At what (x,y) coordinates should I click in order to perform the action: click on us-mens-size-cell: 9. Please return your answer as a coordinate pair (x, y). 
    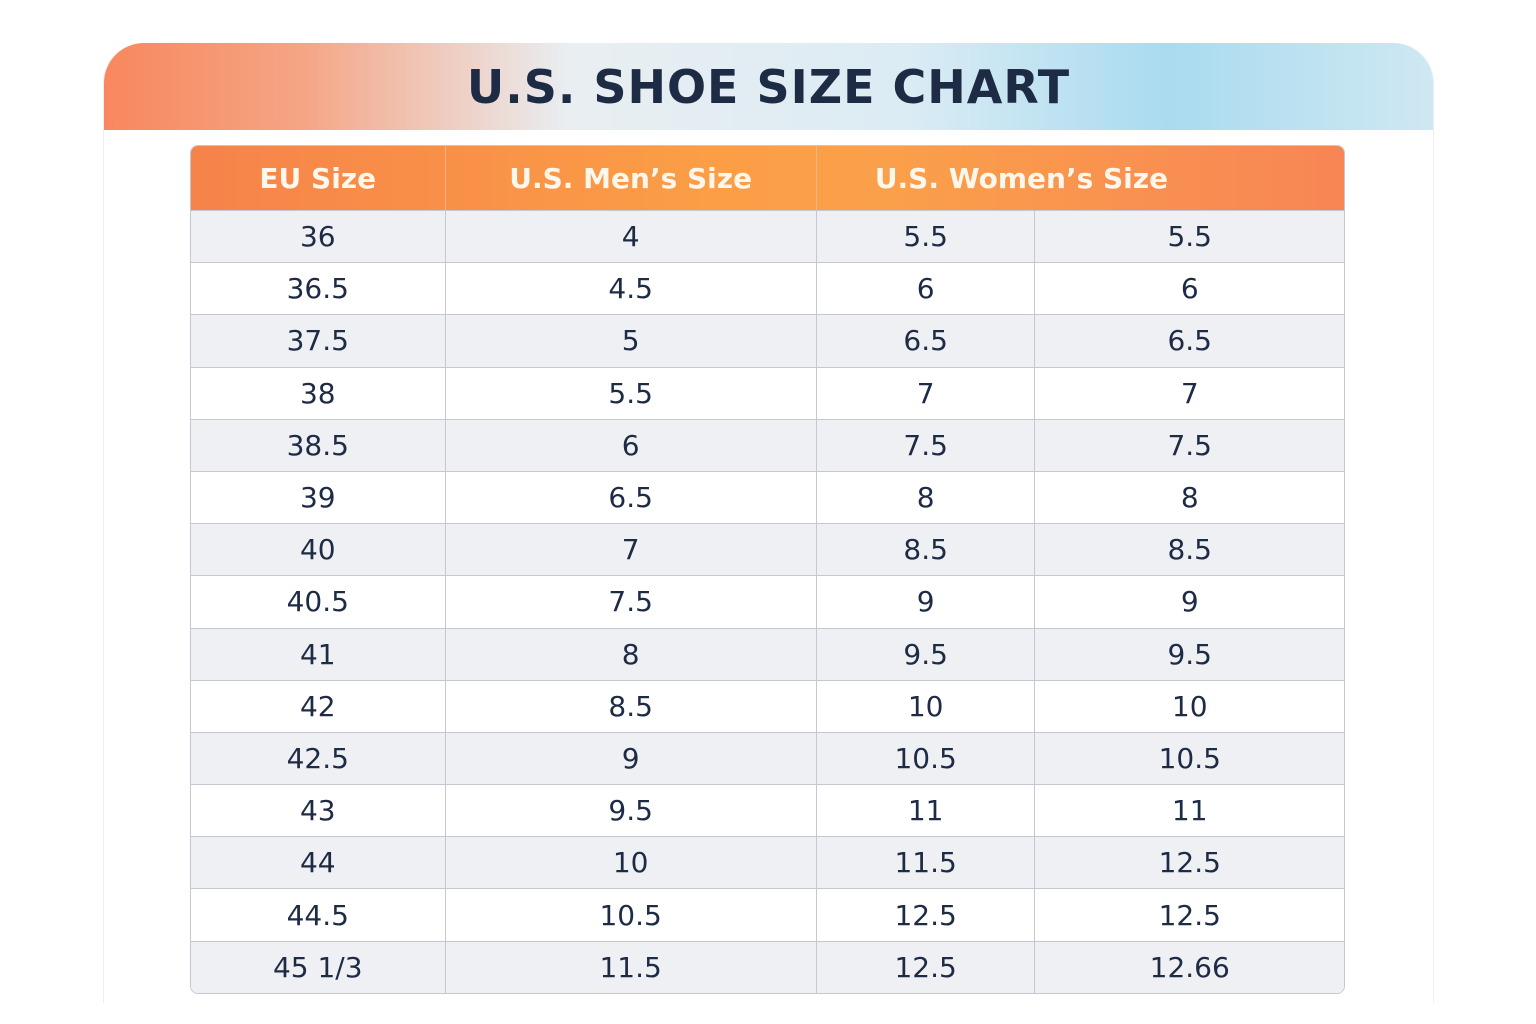
    Looking at the image, I should click on (631, 758).